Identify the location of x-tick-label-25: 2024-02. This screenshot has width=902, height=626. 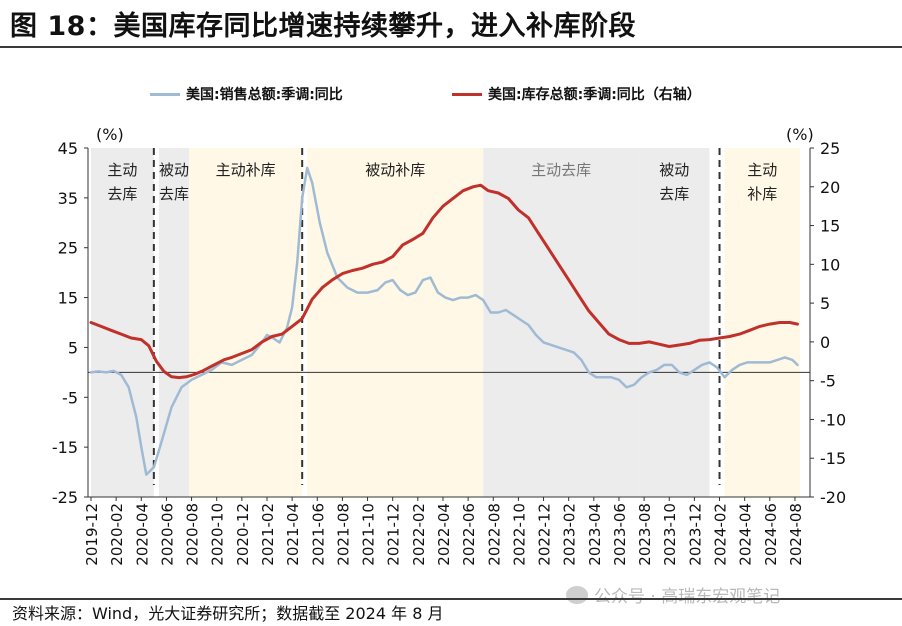
(721, 534).